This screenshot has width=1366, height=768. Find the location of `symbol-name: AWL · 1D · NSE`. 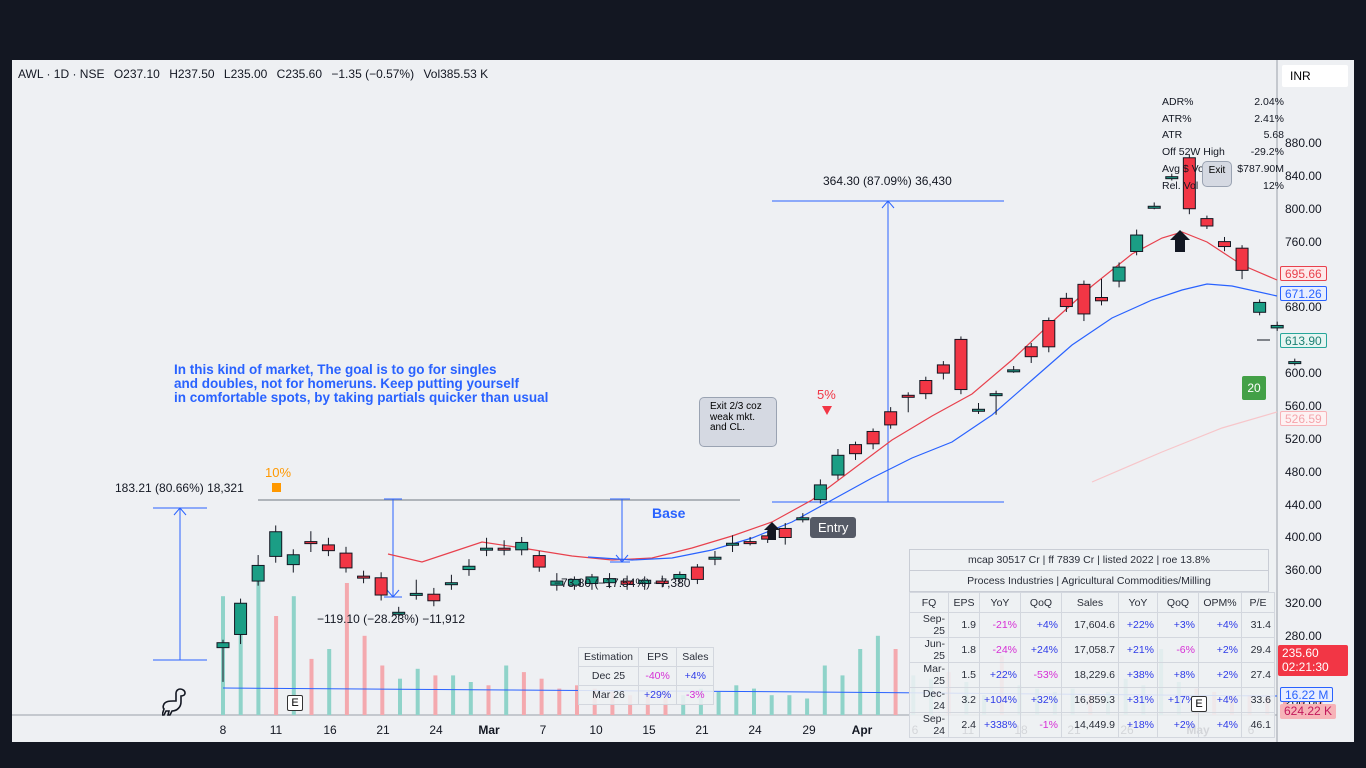

symbol-name: AWL · 1D · NSE is located at coordinates (61, 74).